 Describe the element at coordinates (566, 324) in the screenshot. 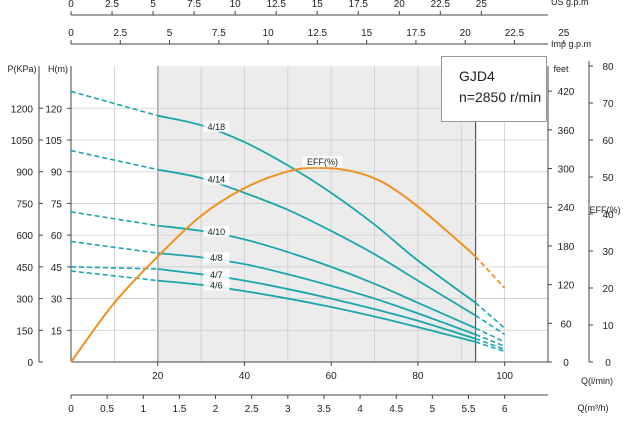

I see `feet-tick-label: 60` at that location.